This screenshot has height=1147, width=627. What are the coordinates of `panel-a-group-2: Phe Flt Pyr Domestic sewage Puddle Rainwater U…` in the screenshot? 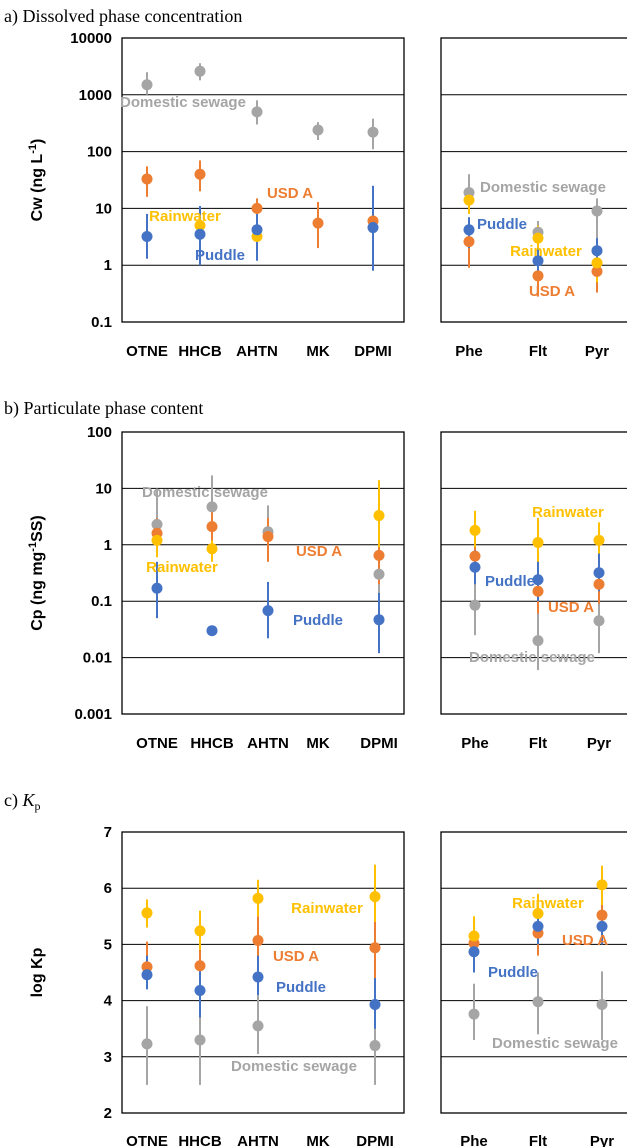 It's located at (533, 198).